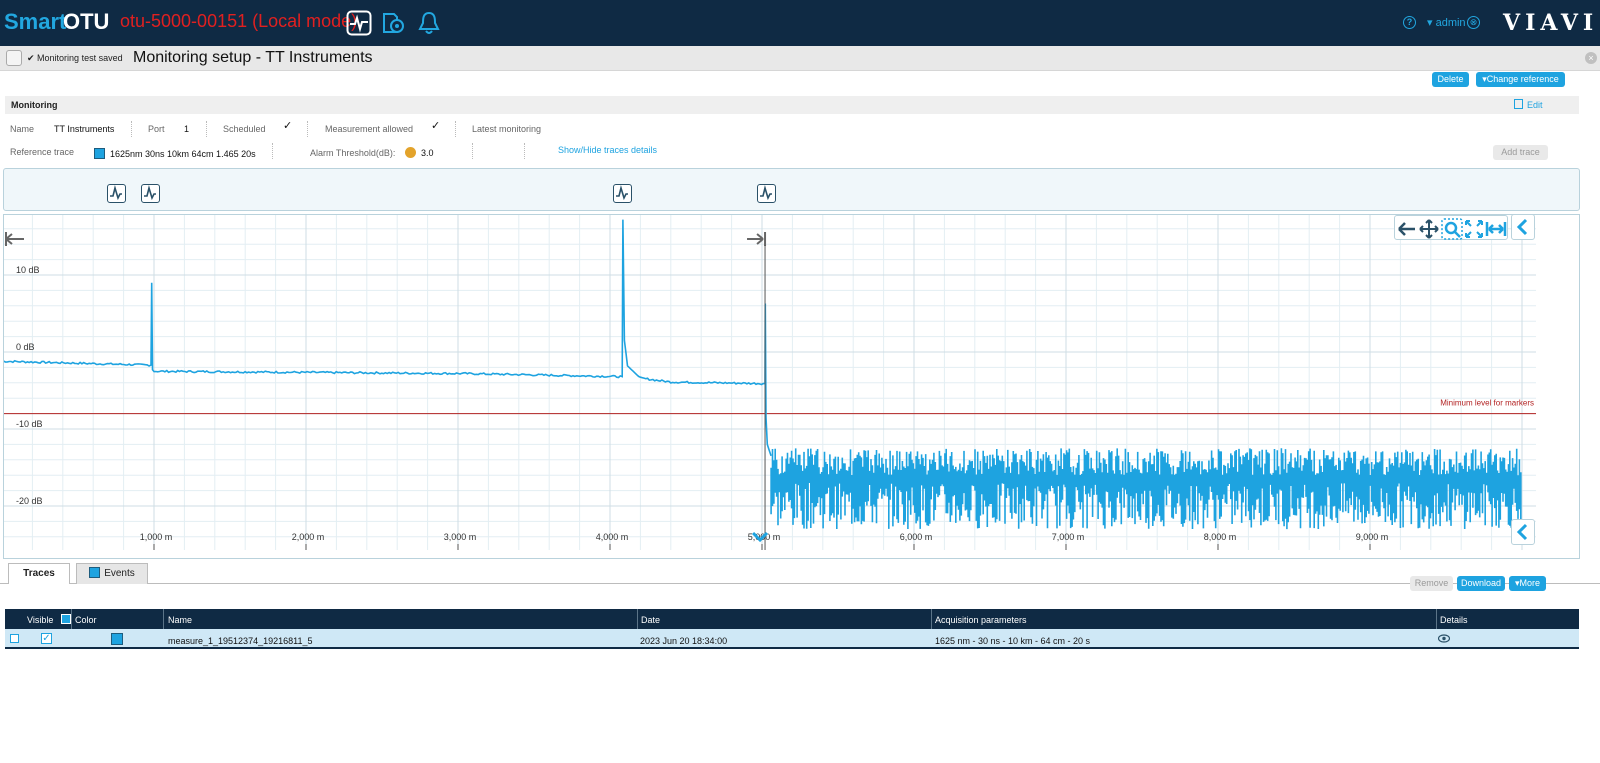 The width and height of the screenshot is (1600, 763). What do you see at coordinates (1487, 403) in the screenshot?
I see `threshold-label: Minimum level for markers` at bounding box center [1487, 403].